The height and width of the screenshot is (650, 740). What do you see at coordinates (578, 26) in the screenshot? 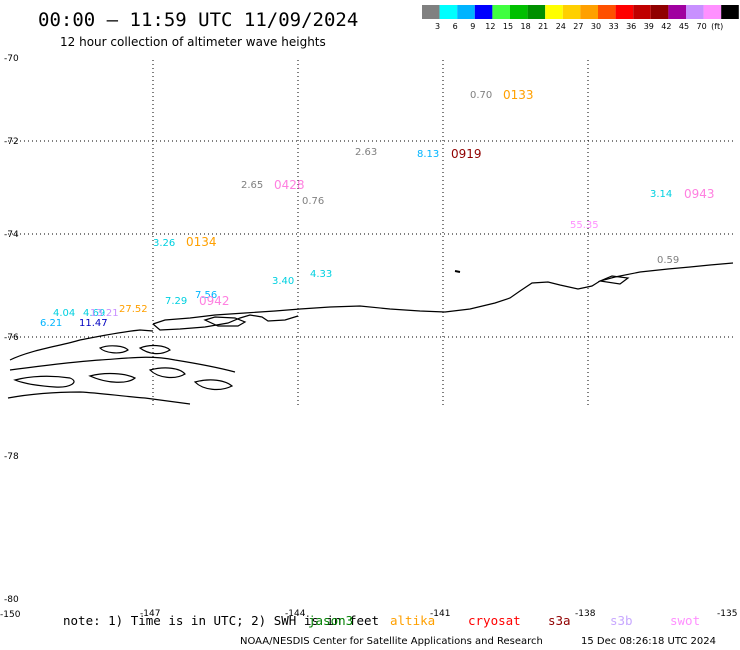
I see `colorbar-tick-label: 27` at bounding box center [578, 26].